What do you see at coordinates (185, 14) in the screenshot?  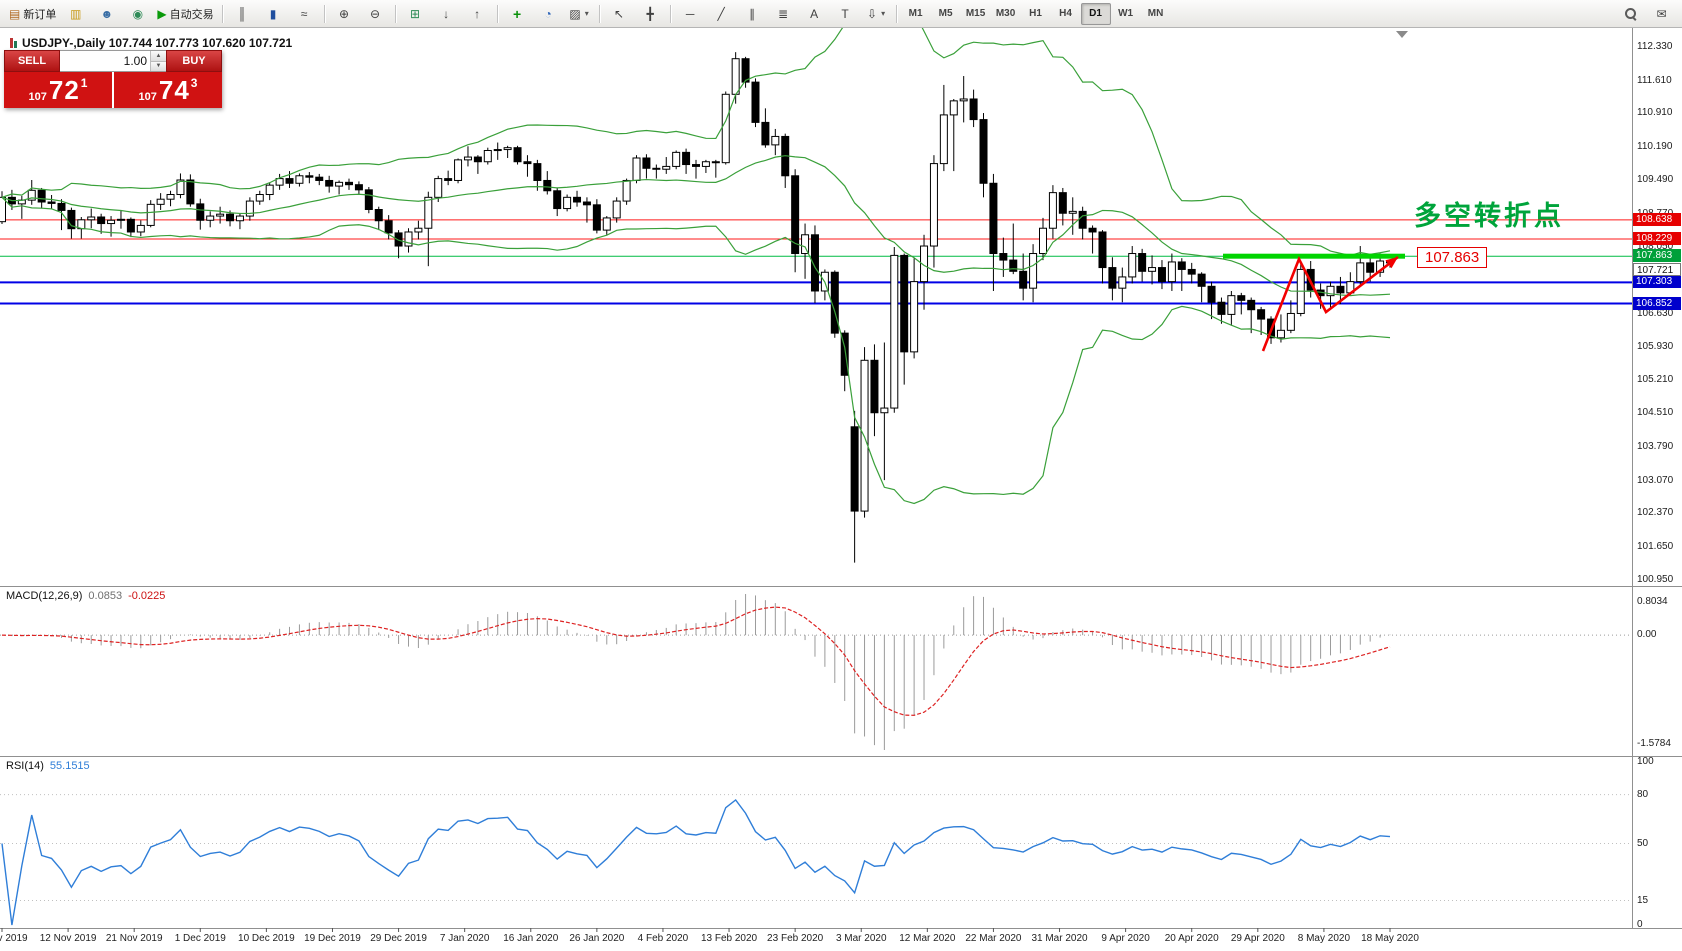 I see `auto-trading-button: ▶ 自动交易` at bounding box center [185, 14].